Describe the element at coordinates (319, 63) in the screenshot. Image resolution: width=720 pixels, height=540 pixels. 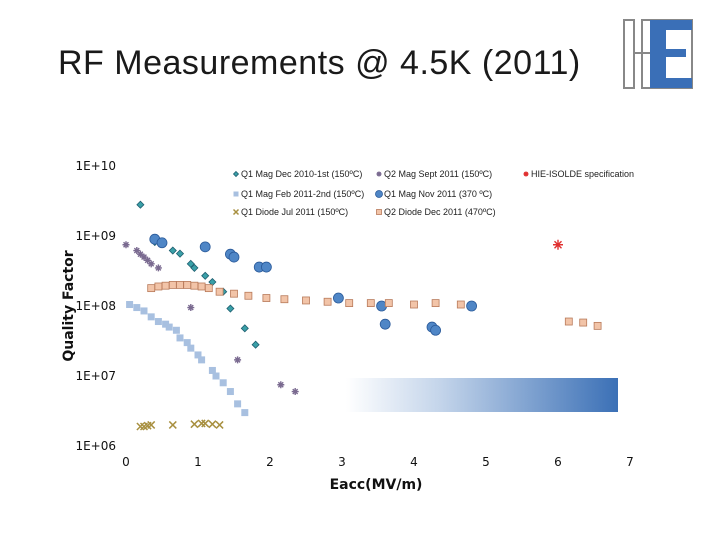
I see `slide-title: RF Measurements @ 4.5K (2011)` at that location.